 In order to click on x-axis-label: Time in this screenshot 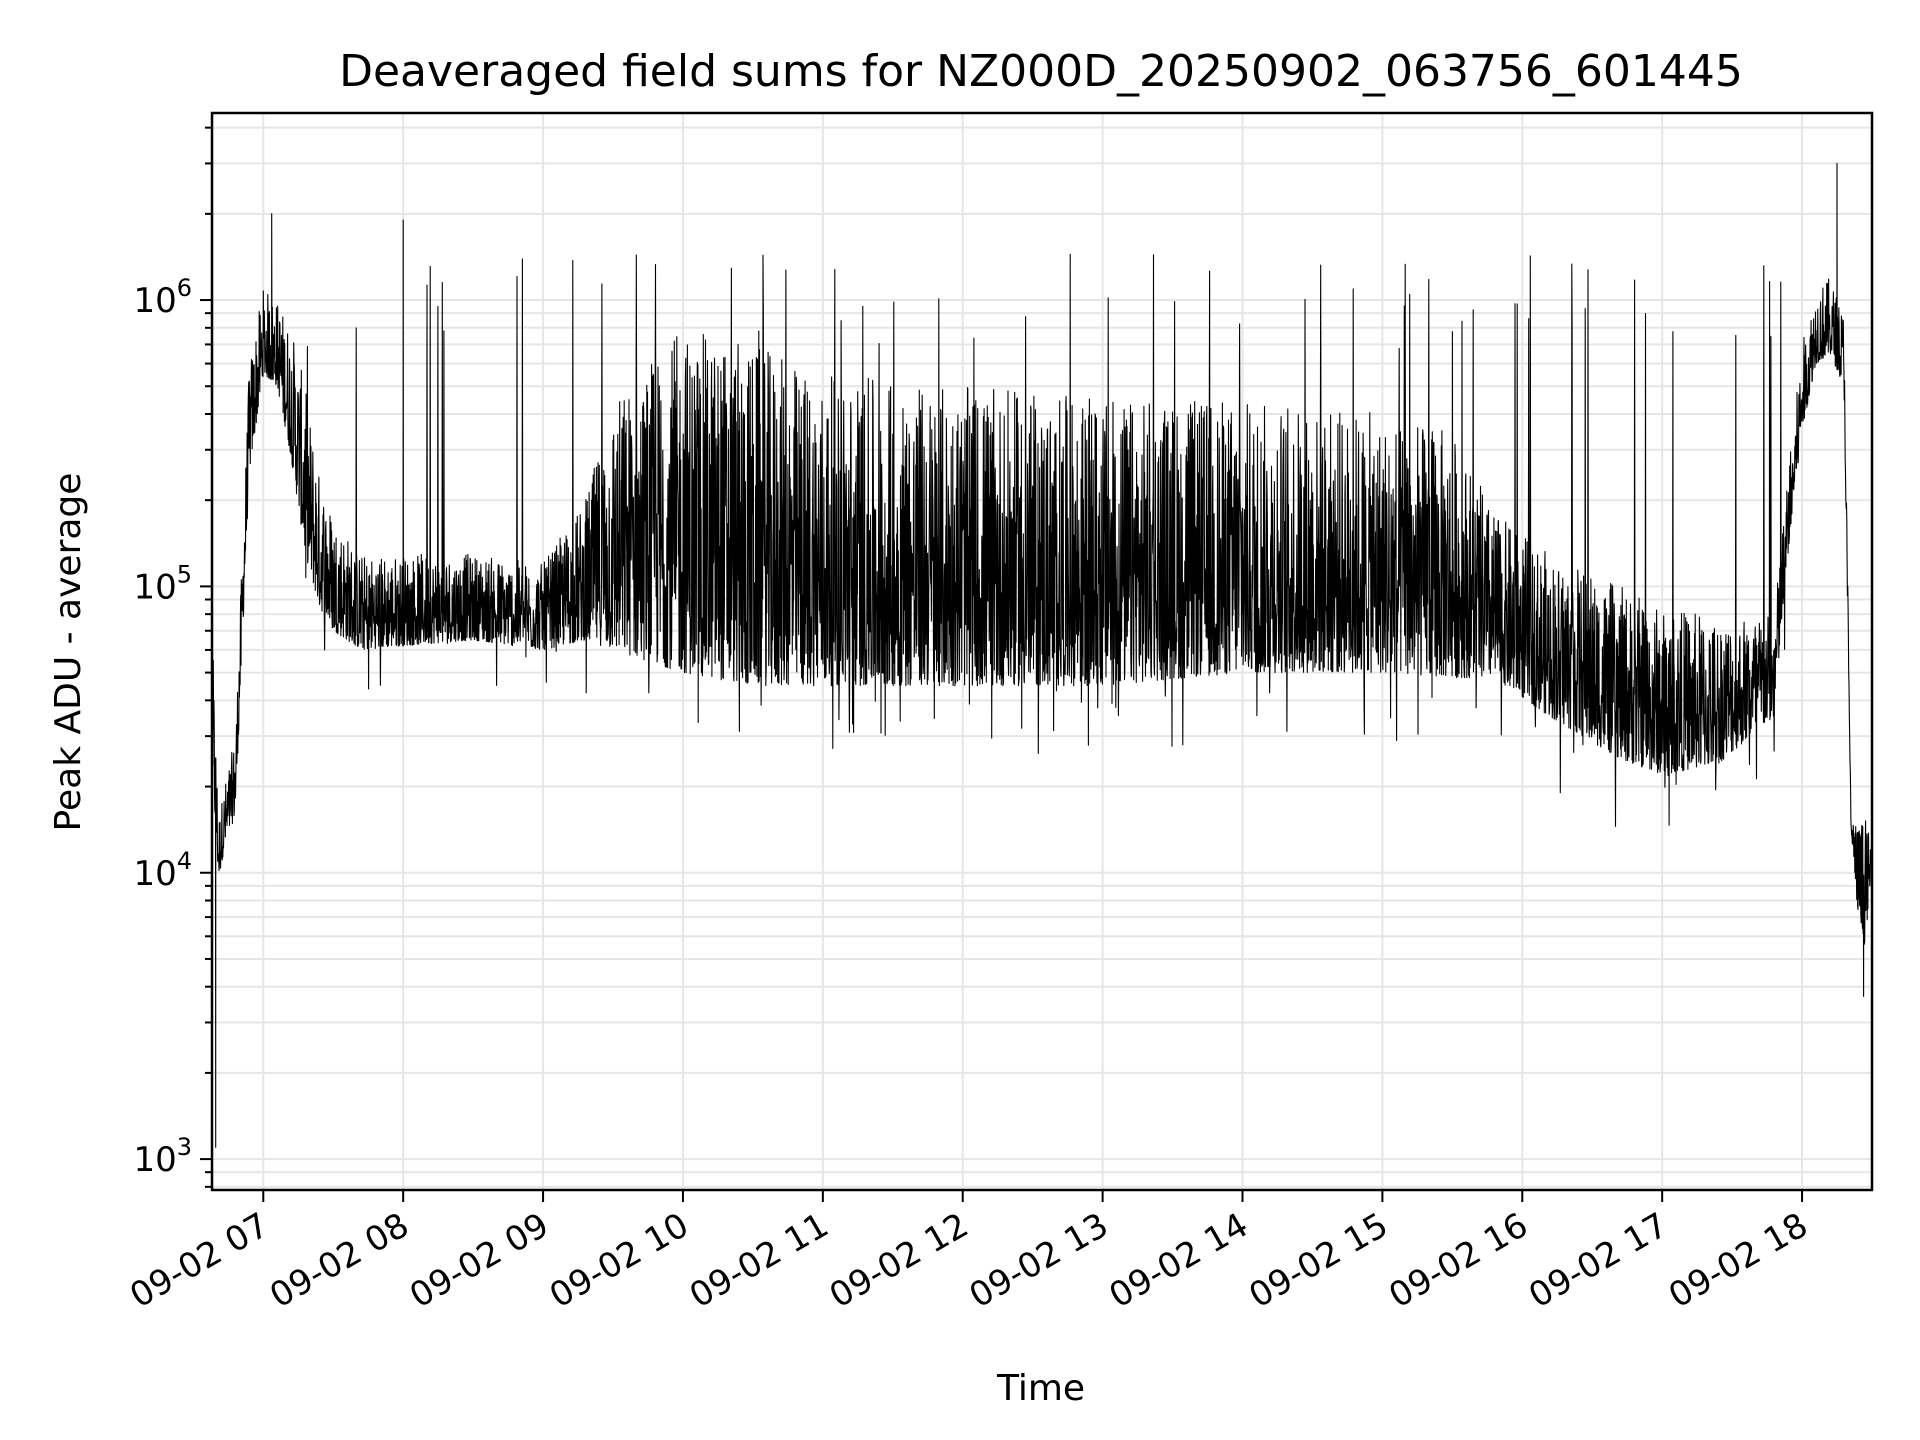, I will do `click(1040, 1388)`.